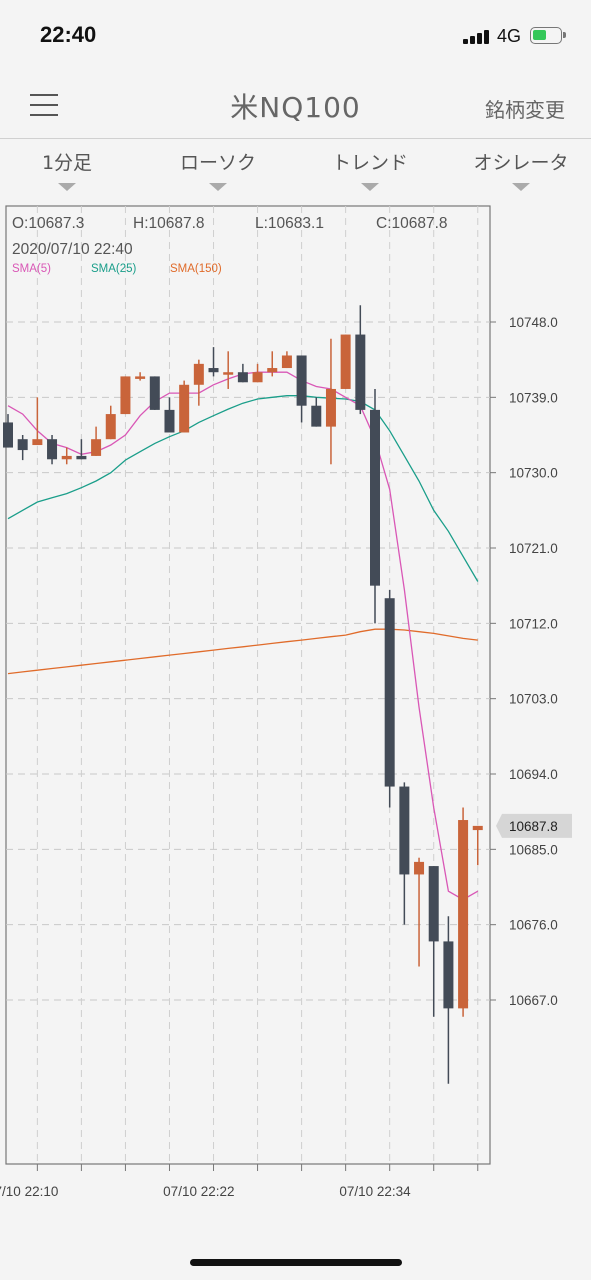  Describe the element at coordinates (242, 651) in the screenshot. I see `sma150-line` at that location.